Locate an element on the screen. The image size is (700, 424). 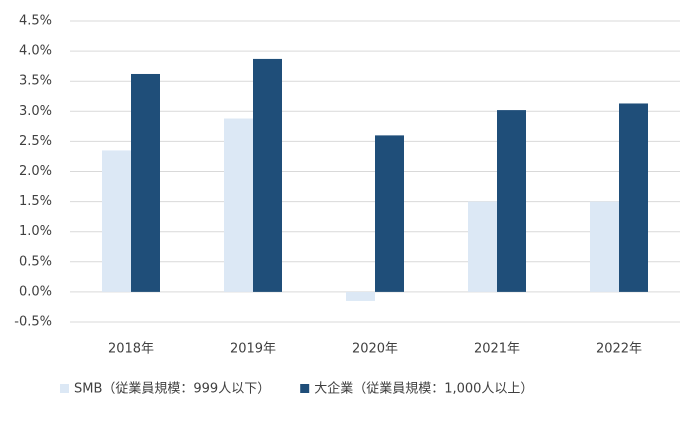
x-tick-label: 2020年 is located at coordinates (375, 349).